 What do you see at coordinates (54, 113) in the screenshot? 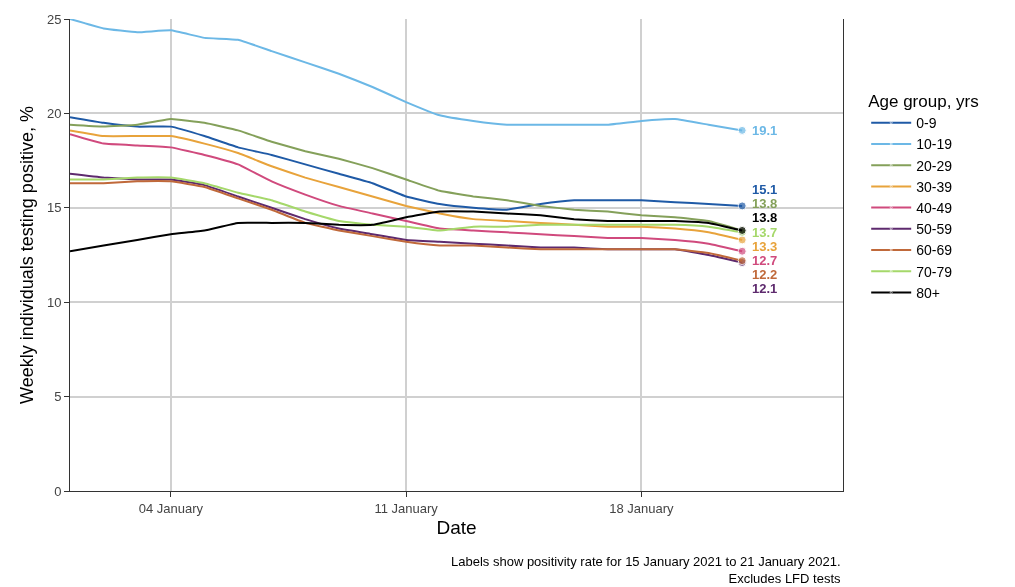
I see `y-tick-label: 20` at bounding box center [54, 113].